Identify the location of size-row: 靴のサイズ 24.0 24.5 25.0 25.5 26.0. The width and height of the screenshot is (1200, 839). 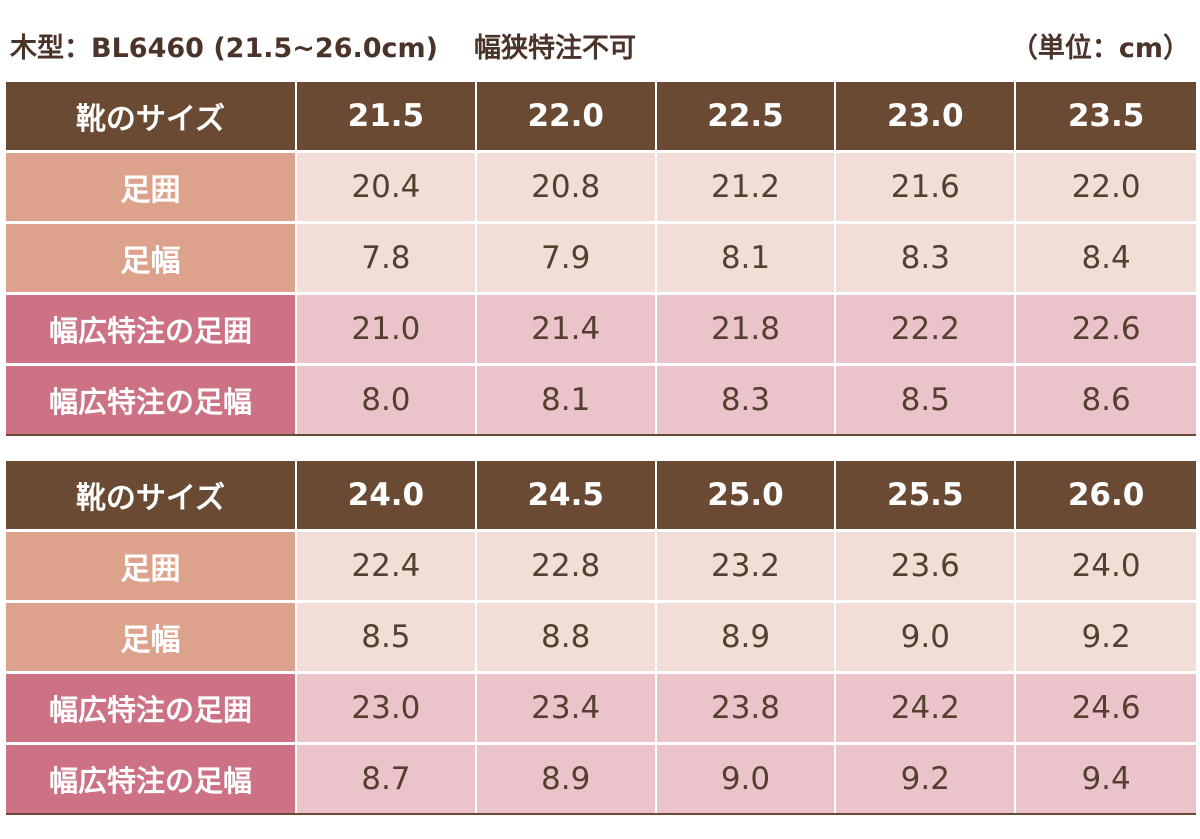
(601, 496).